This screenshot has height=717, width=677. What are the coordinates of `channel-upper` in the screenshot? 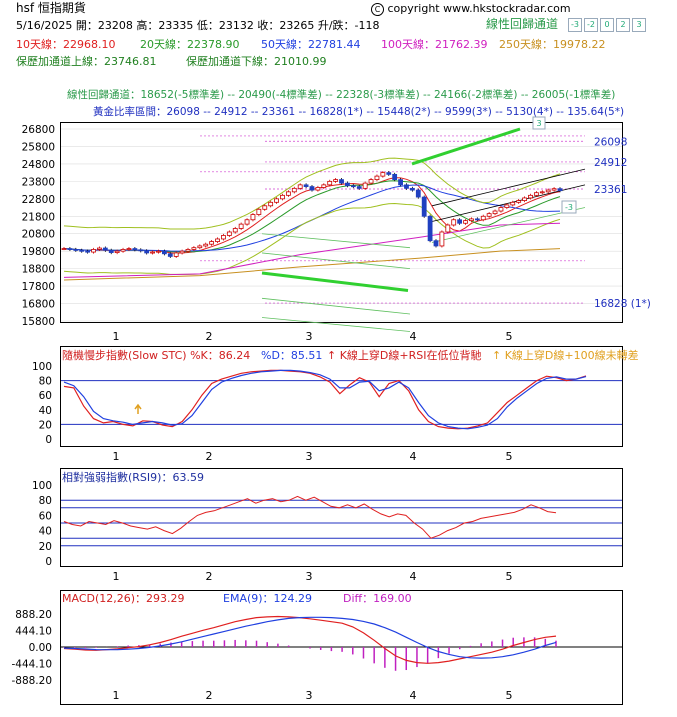 It's located at (508, 187).